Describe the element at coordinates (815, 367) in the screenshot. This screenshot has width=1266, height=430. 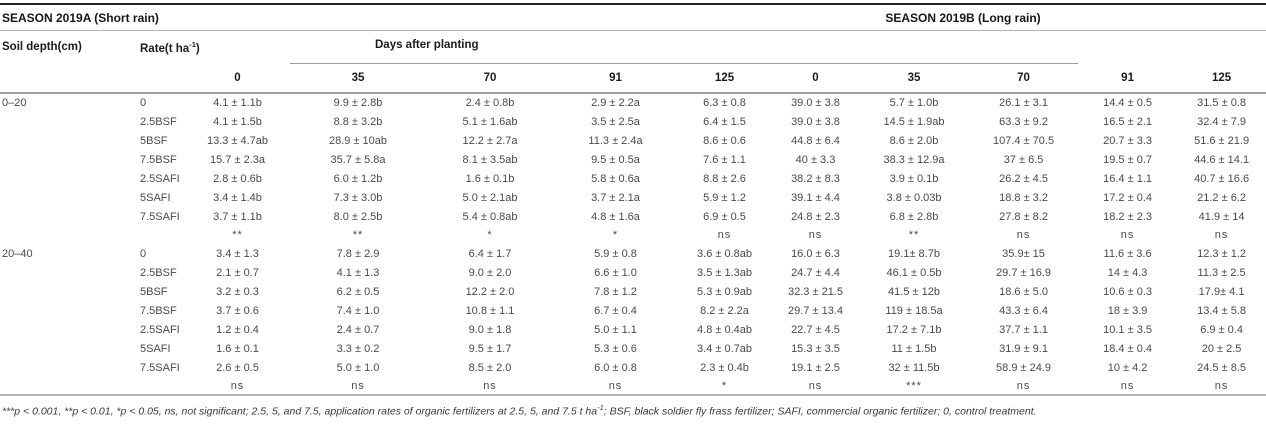
I see `value-cell: 19.1 ± 2.5` at that location.